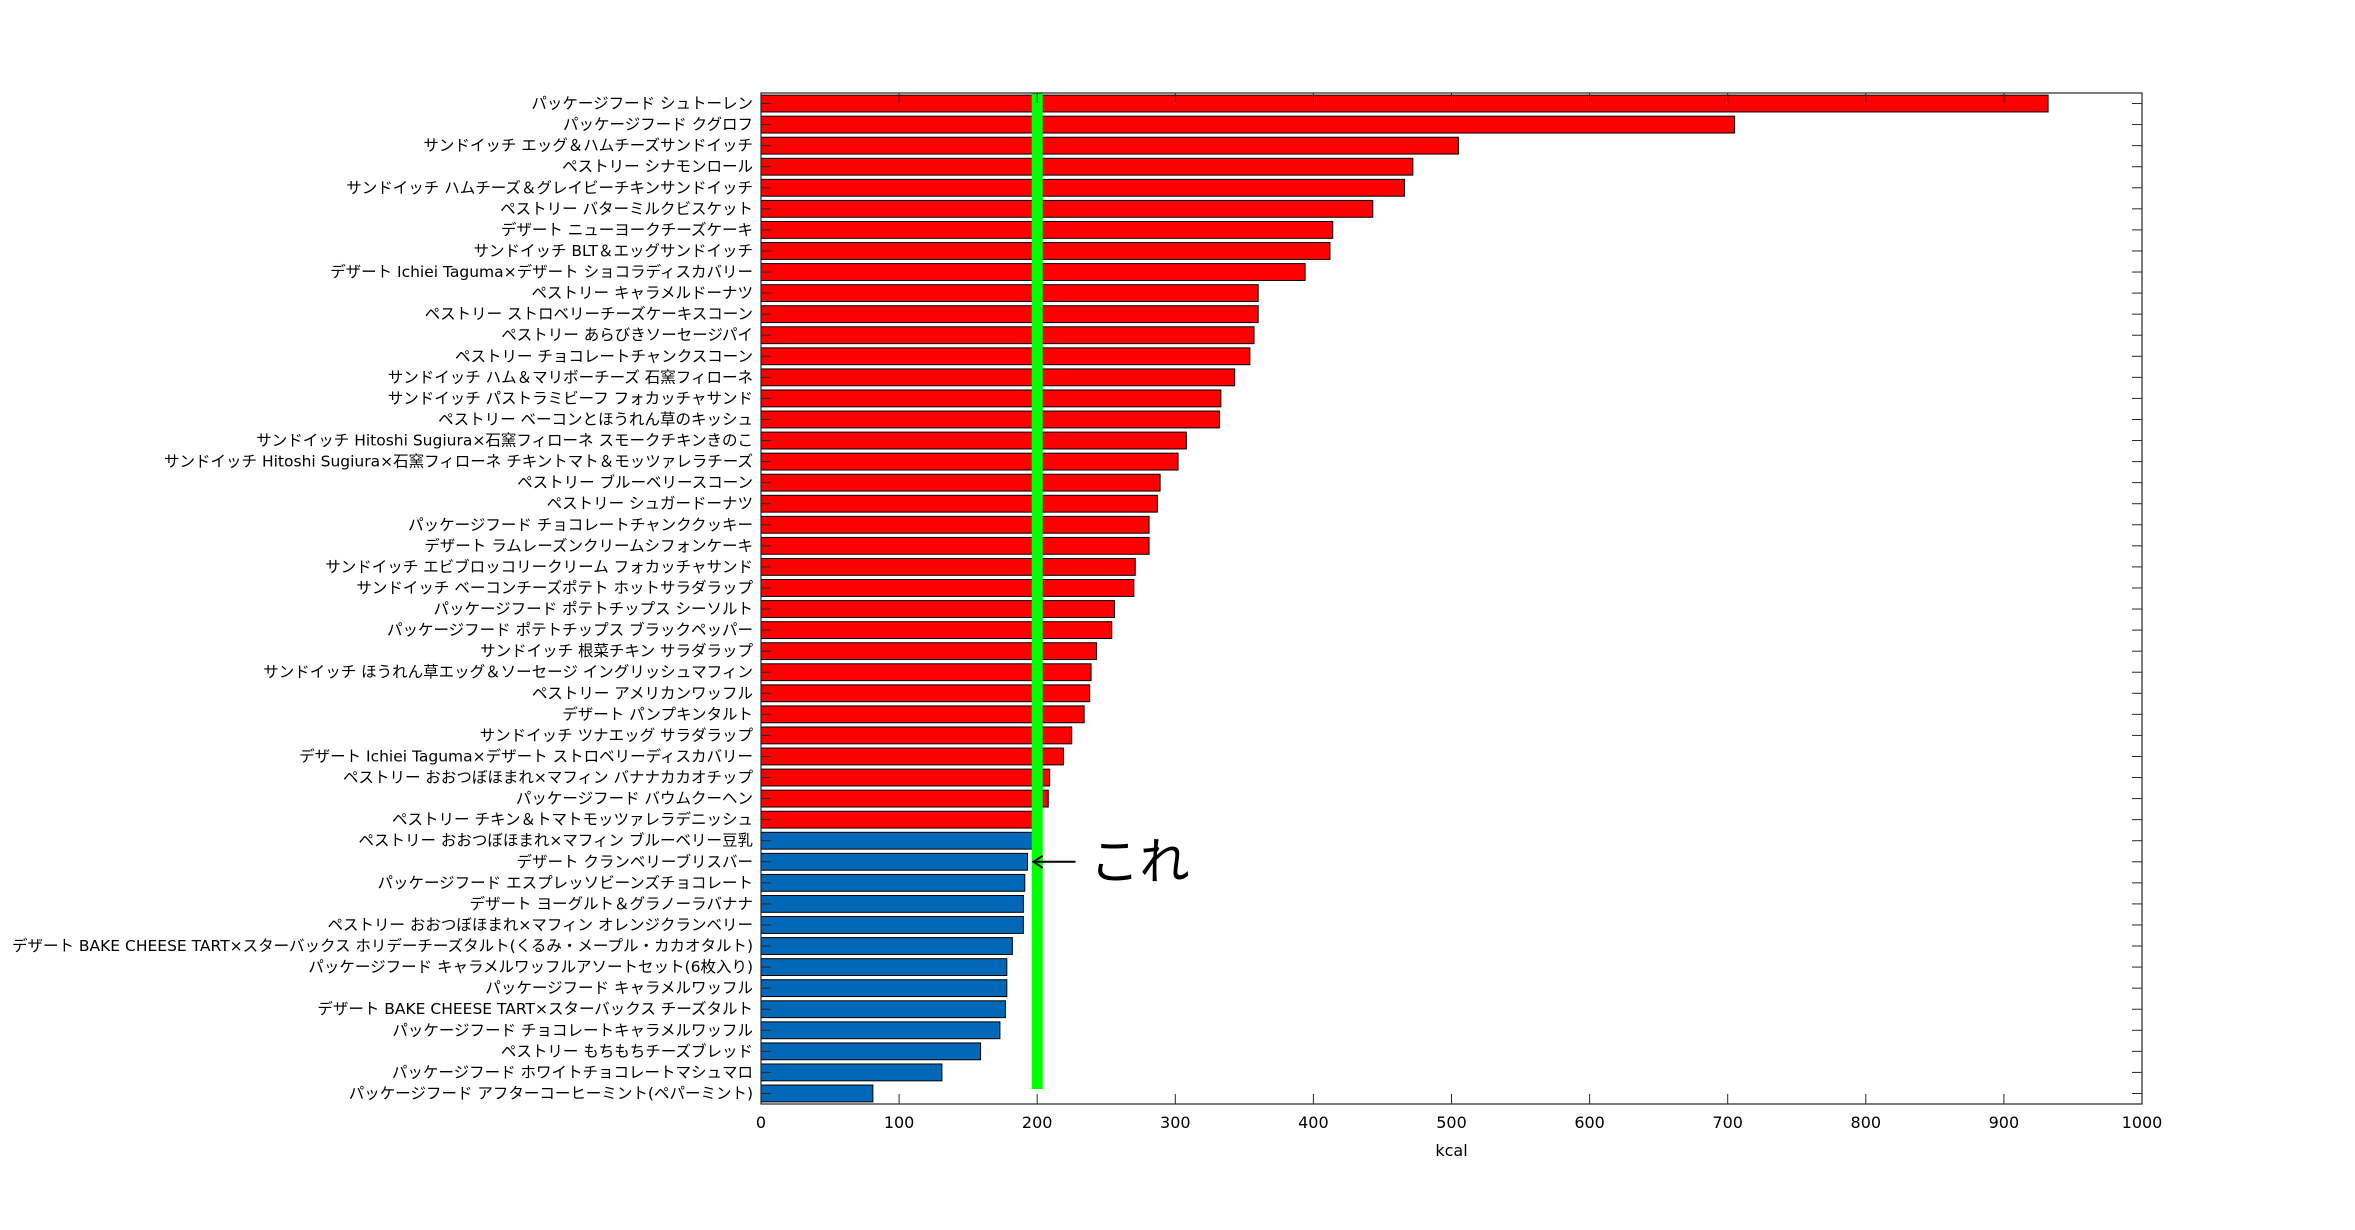  Describe the element at coordinates (1589, 1122) in the screenshot. I see `x-tick-label: 600` at that location.